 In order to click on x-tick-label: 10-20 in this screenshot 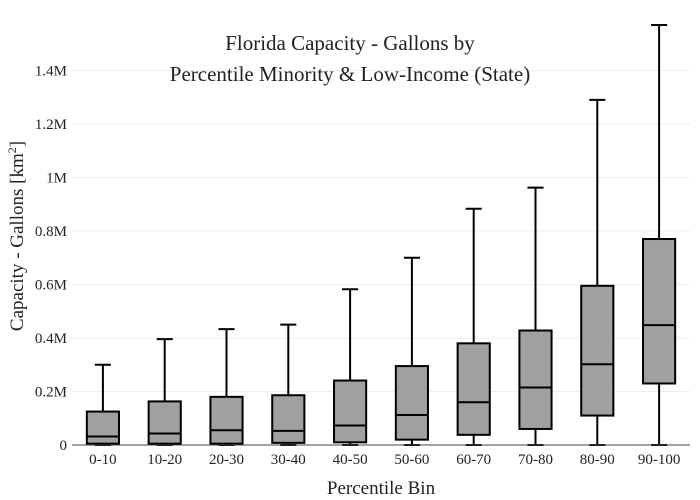, I will do `click(164, 460)`.